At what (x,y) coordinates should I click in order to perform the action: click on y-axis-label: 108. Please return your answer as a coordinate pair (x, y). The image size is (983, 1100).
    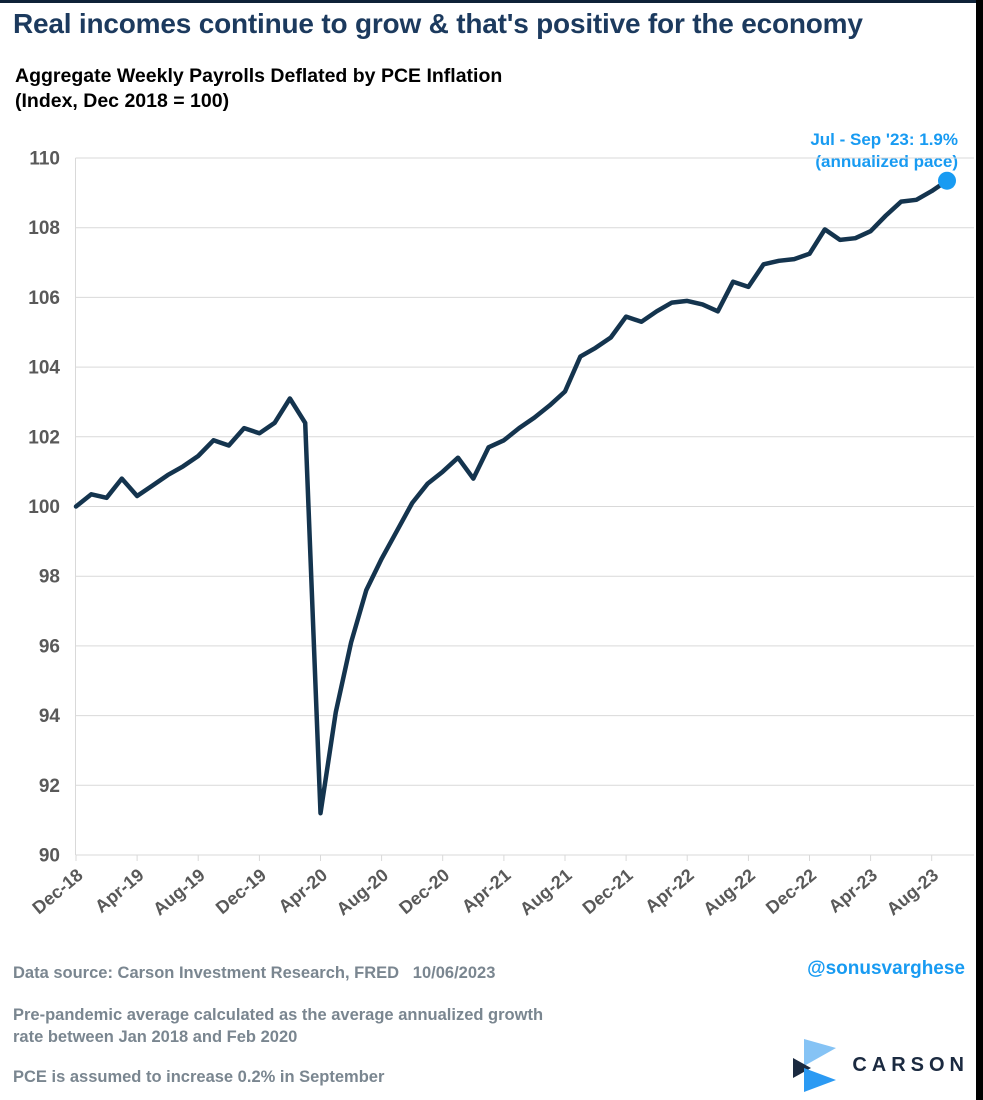
    Looking at the image, I should click on (44, 228).